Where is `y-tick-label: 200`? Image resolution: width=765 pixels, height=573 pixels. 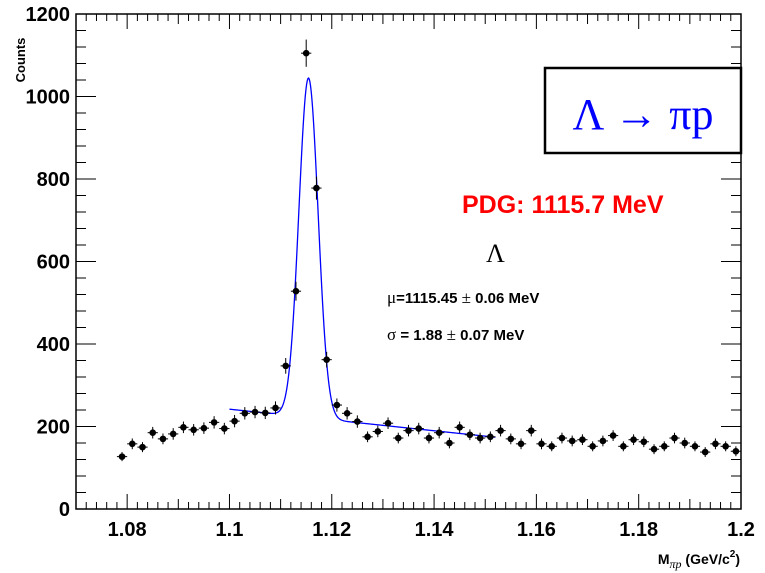 y-tick-label: 200 is located at coordinates (53, 428).